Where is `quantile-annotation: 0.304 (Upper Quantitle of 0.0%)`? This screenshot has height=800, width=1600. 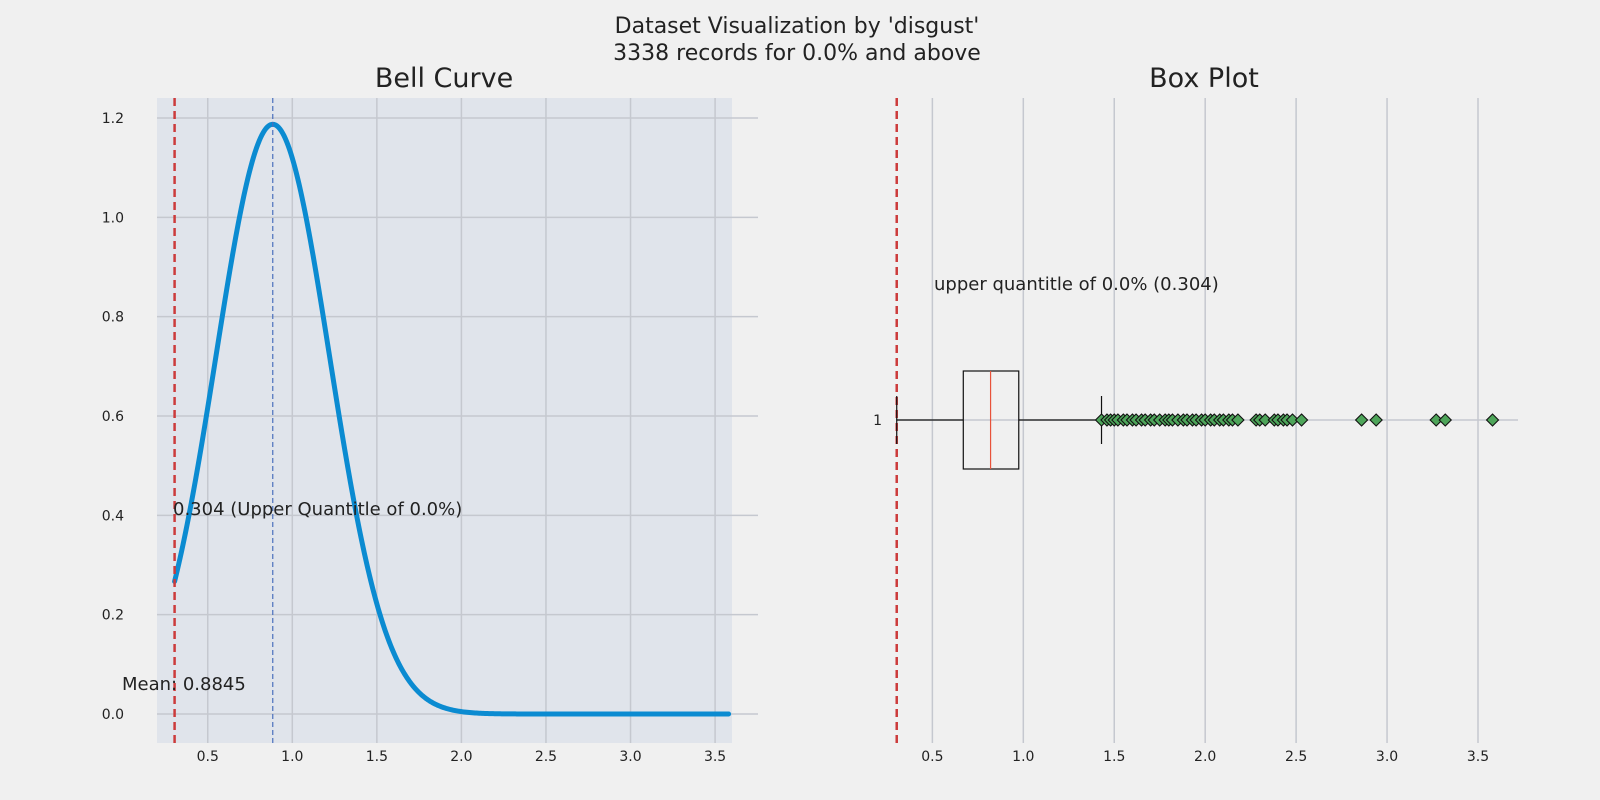 quantile-annotation: 0.304 (Upper Quantitle of 0.0%) is located at coordinates (317, 509).